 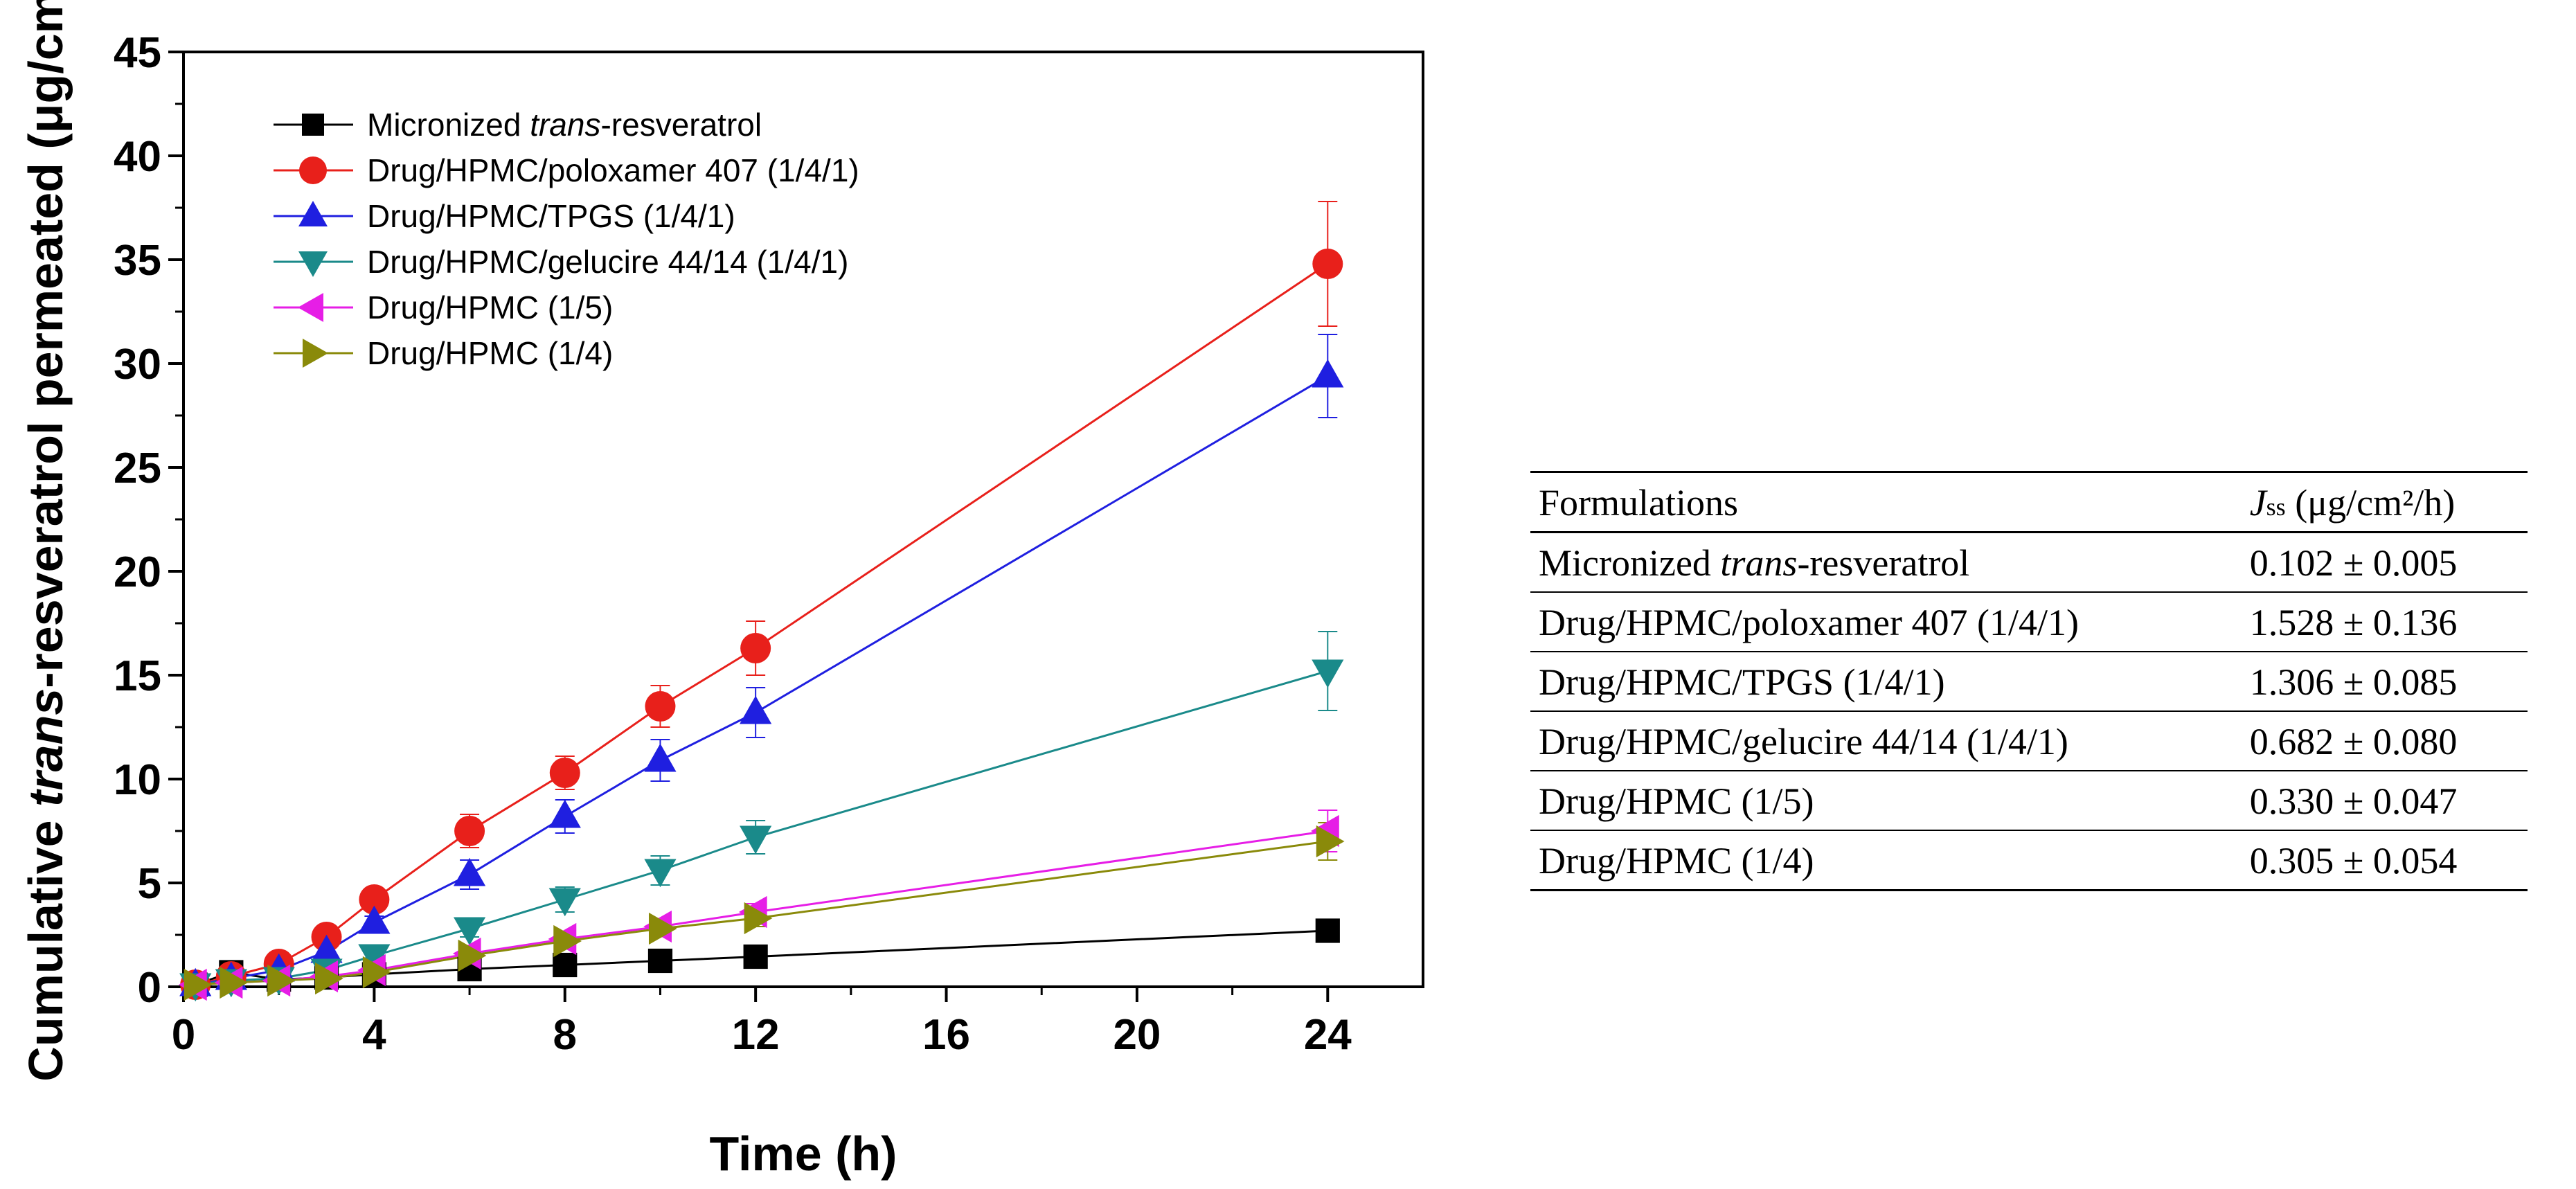 I want to click on flux-value: 1.528 ± 0.136, so click(x=2385, y=622).